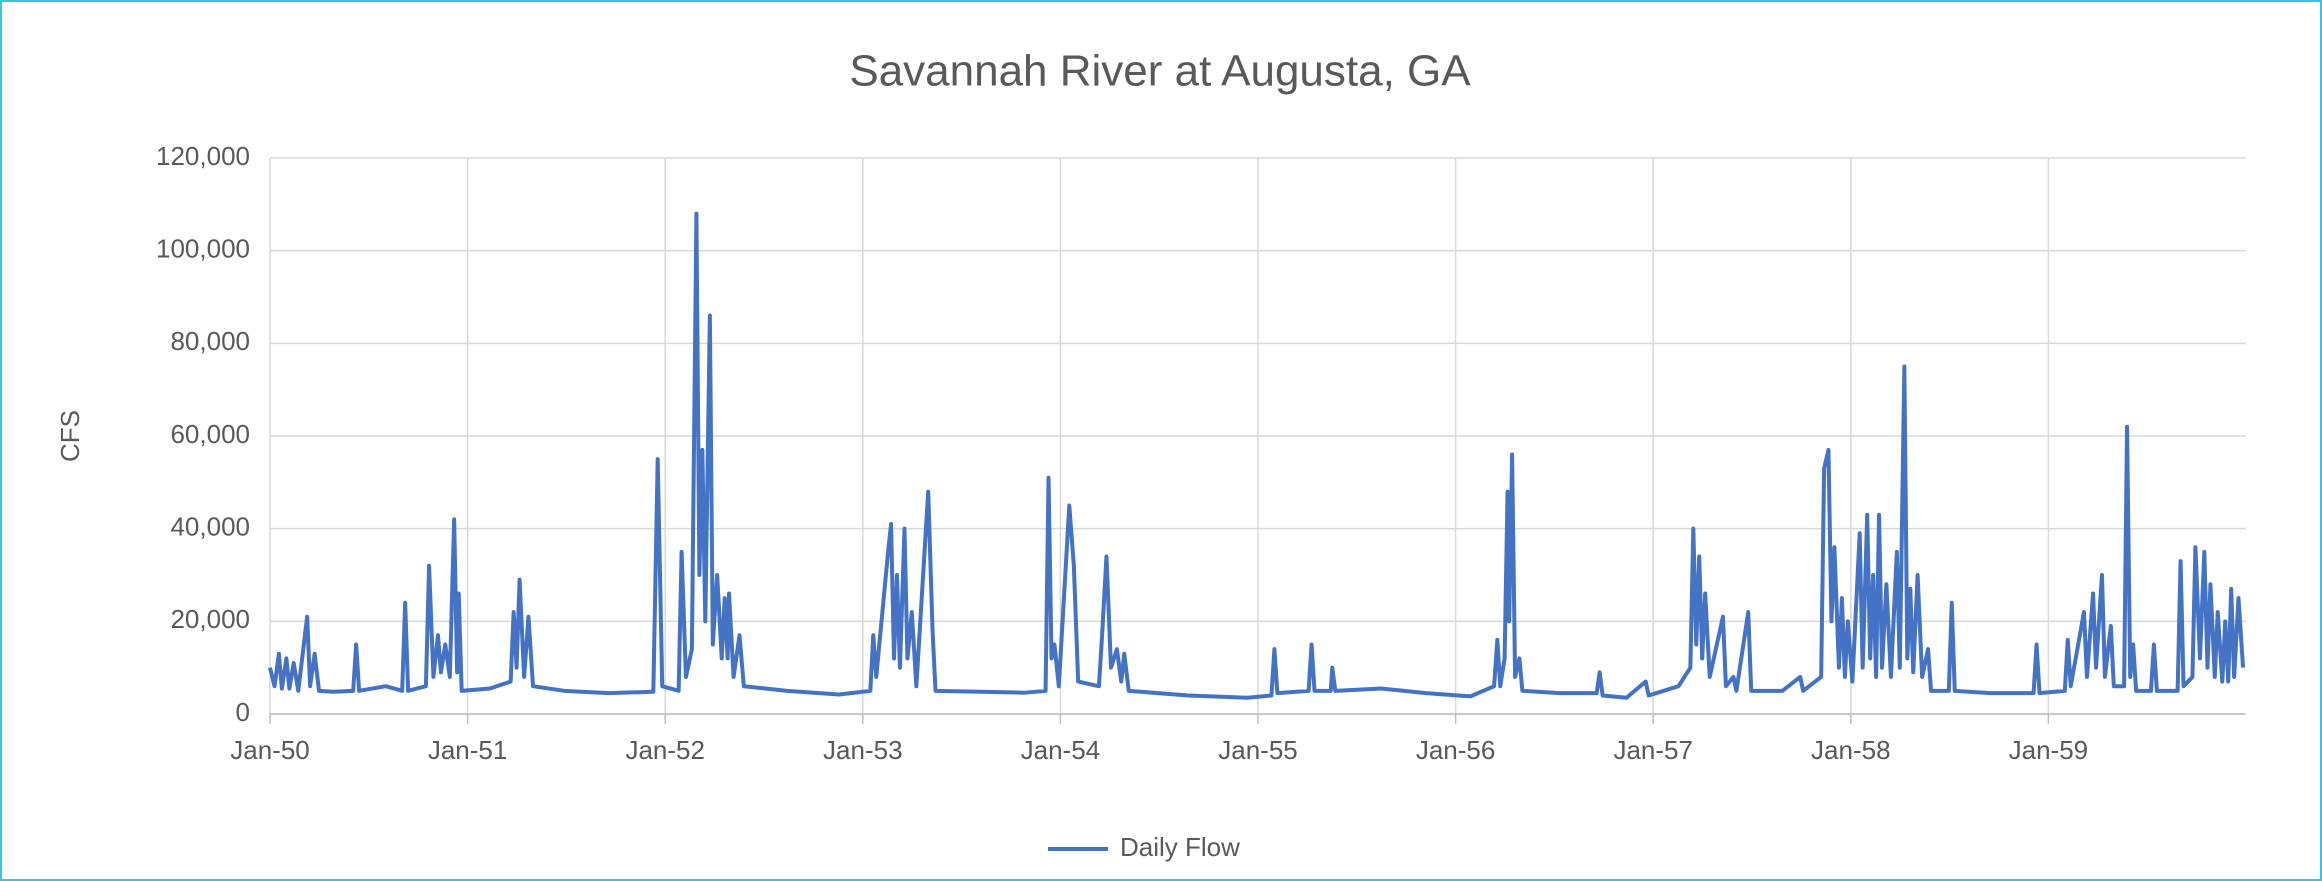  Describe the element at coordinates (1653, 750) in the screenshot. I see `x-tick-label: Jan-57` at that location.